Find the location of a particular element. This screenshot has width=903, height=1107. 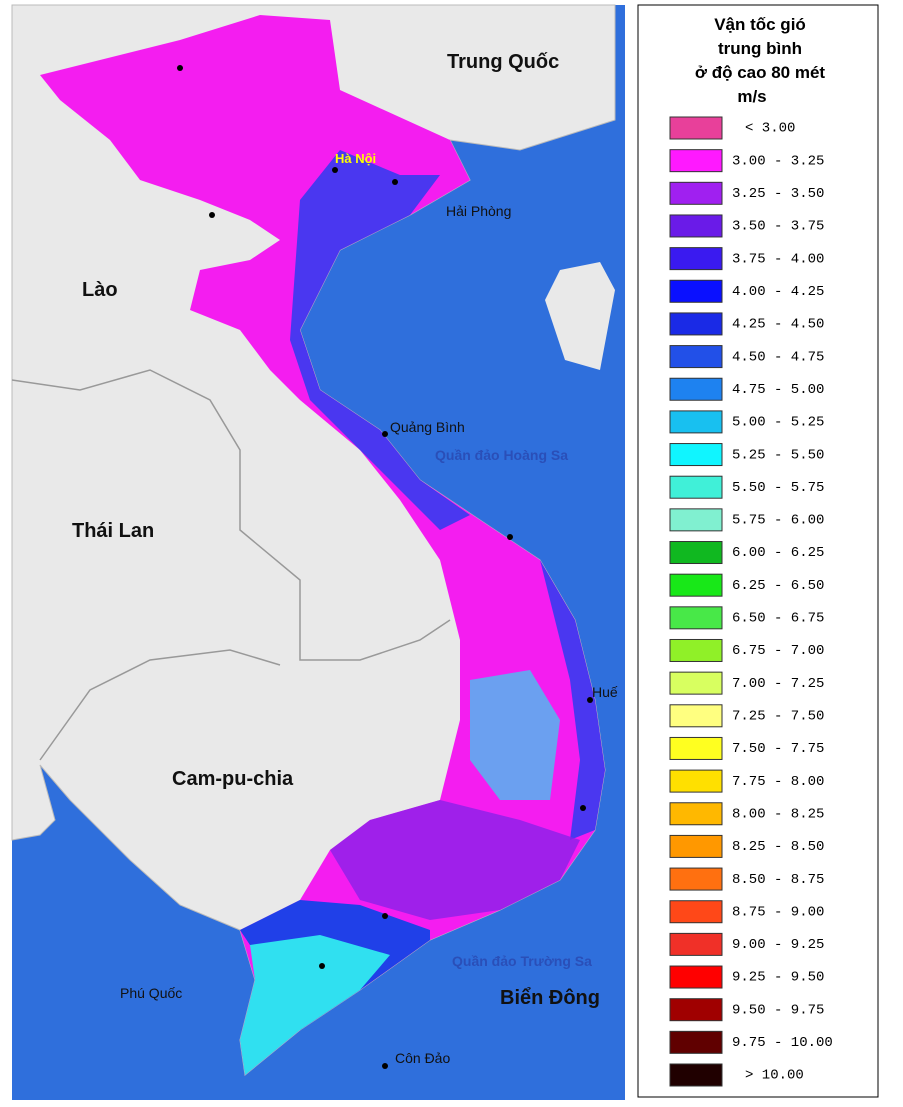

map-label: Phú Quốc is located at coordinates (151, 993).